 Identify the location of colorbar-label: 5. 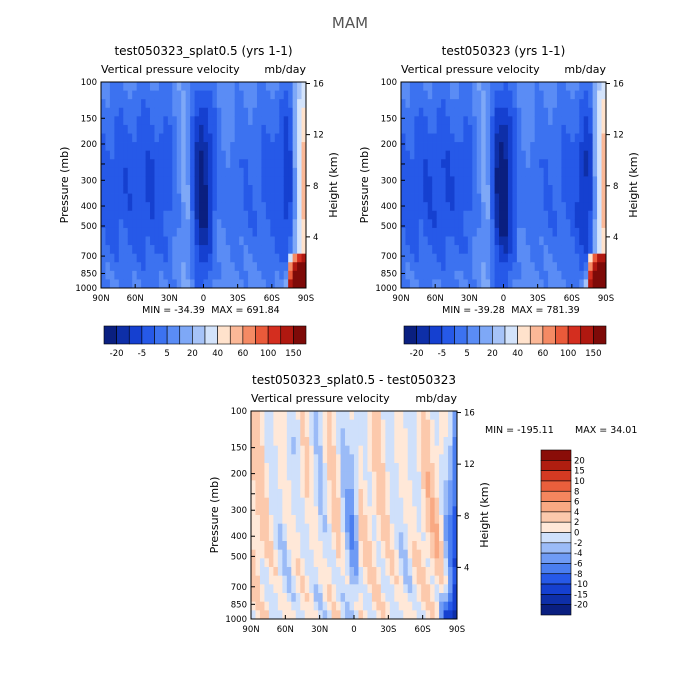
(166, 354).